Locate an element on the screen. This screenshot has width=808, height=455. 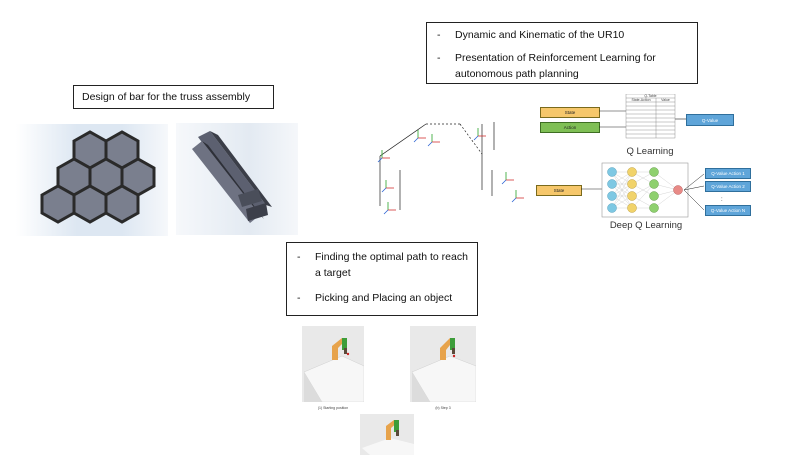
robot-image-step-bottom is located at coordinates (387, 434).